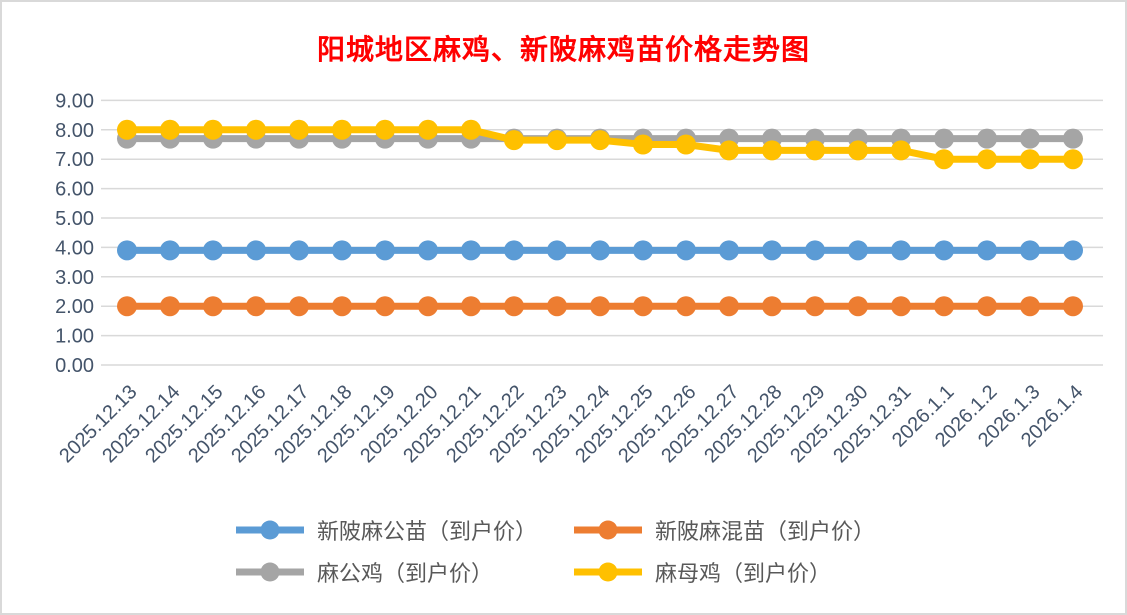 The image size is (1127, 615). I want to click on y-tick-label: 6.00, so click(74, 190).